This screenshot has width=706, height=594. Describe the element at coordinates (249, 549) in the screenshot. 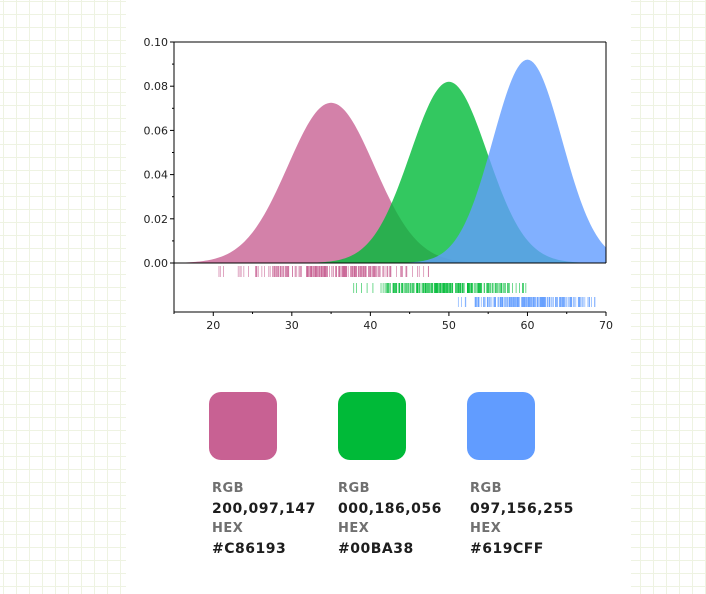

I see `hex-value: #C86193` at that location.